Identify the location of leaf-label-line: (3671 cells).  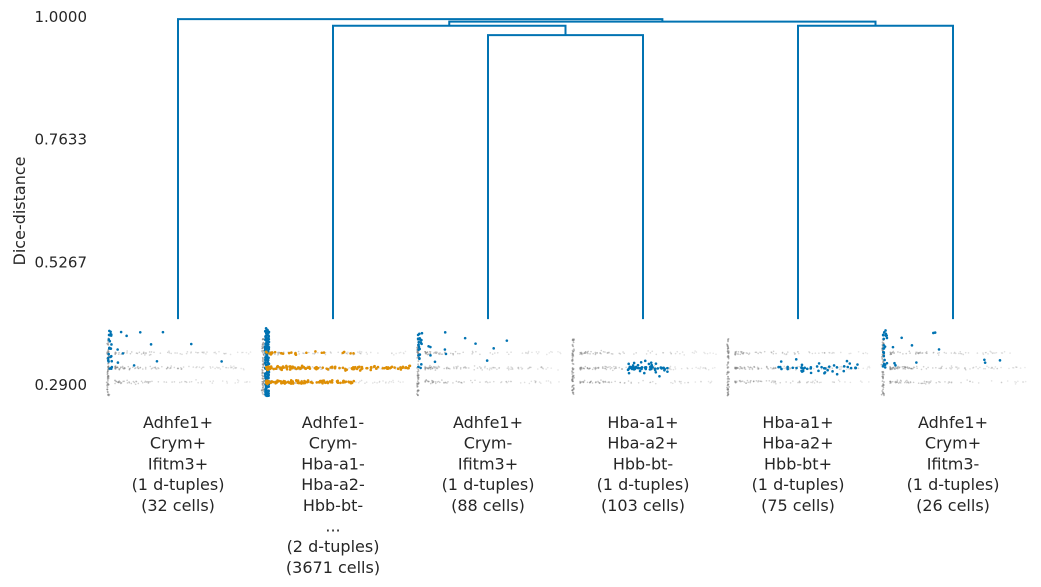
(333, 567).